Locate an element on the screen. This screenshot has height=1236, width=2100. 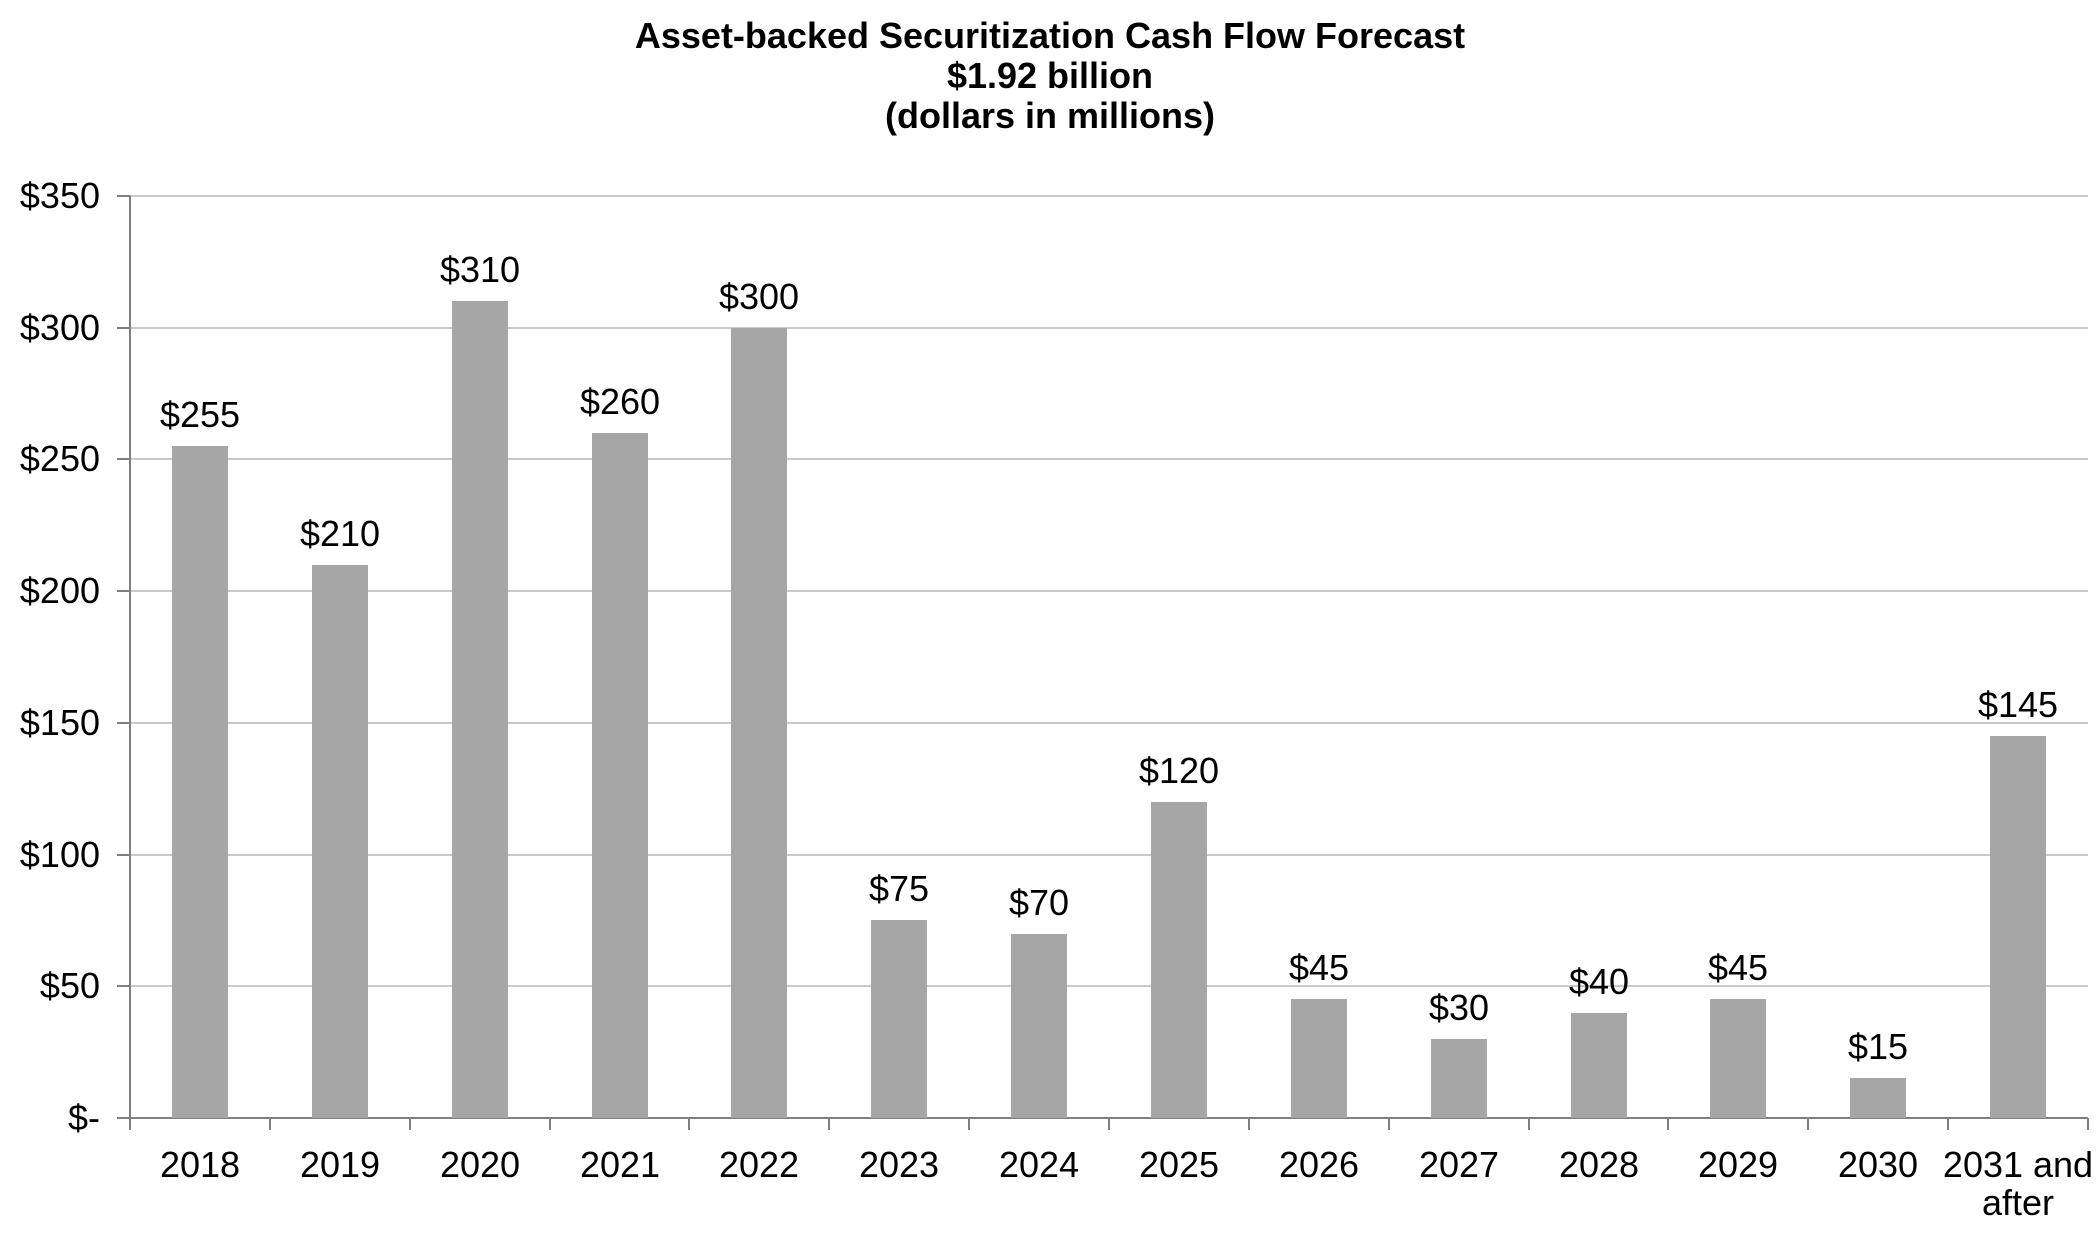
x-axis-line is located at coordinates (1109, 1118).